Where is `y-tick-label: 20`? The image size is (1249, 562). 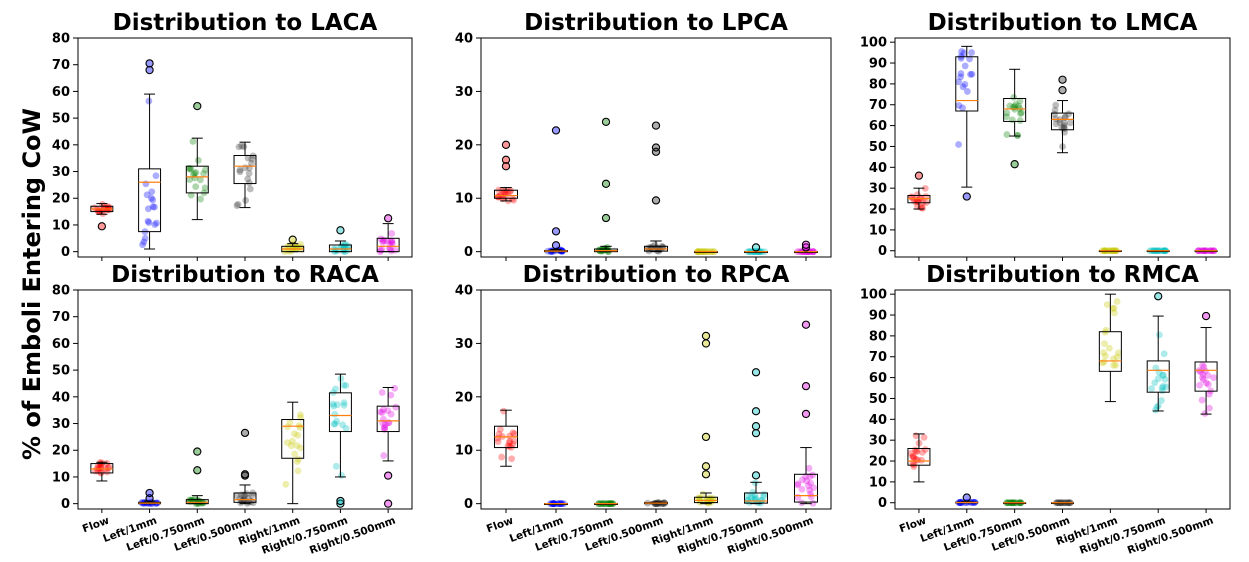 y-tick-label: 20 is located at coordinates (878, 462).